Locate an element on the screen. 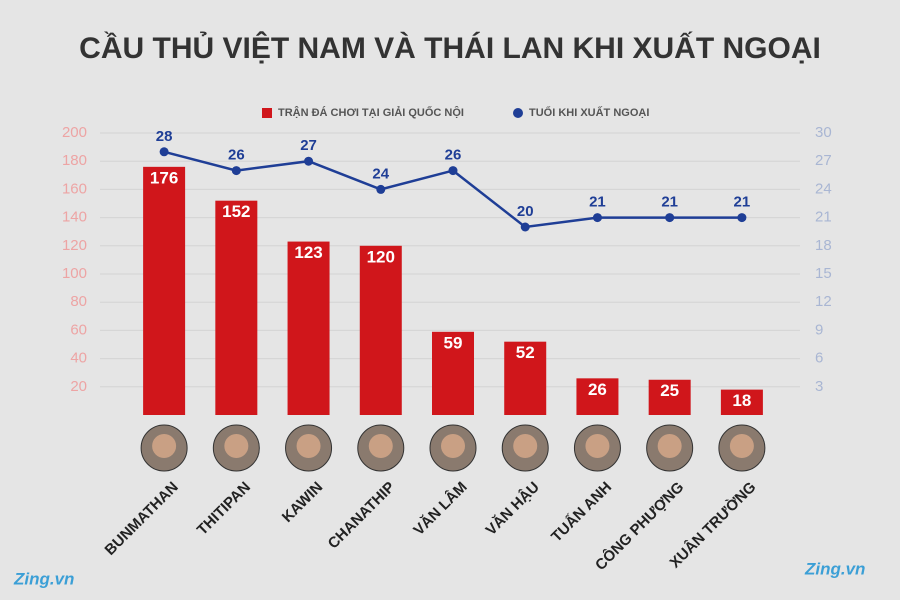 The image size is (900, 600). y2-tick-label: 30 is located at coordinates (823, 132).